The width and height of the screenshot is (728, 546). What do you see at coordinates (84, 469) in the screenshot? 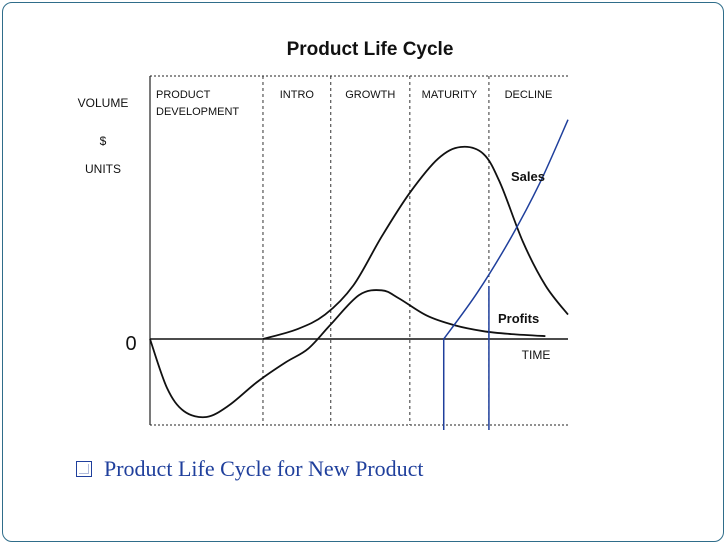
I see `checkbox-bullet-icon` at bounding box center [84, 469].